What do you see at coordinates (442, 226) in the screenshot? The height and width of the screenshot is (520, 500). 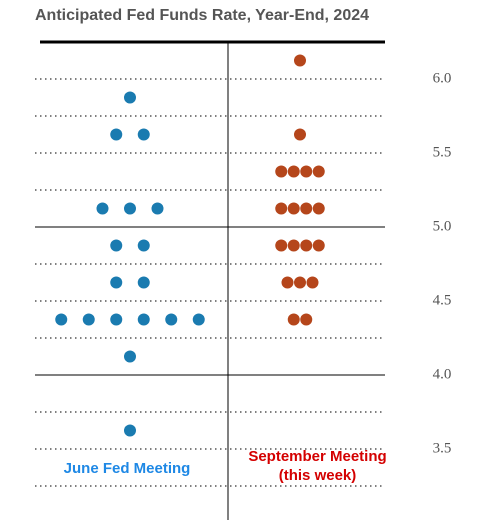 I see `y-tick-label: 5.0` at bounding box center [442, 226].